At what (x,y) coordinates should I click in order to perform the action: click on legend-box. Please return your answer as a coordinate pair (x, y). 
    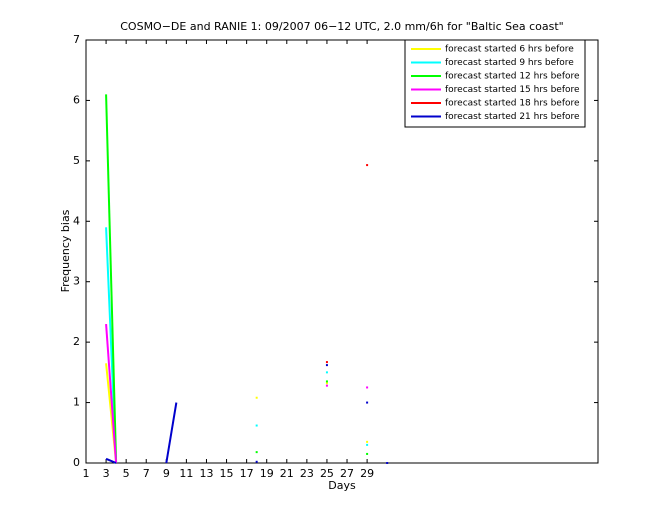
    Looking at the image, I should click on (495, 83).